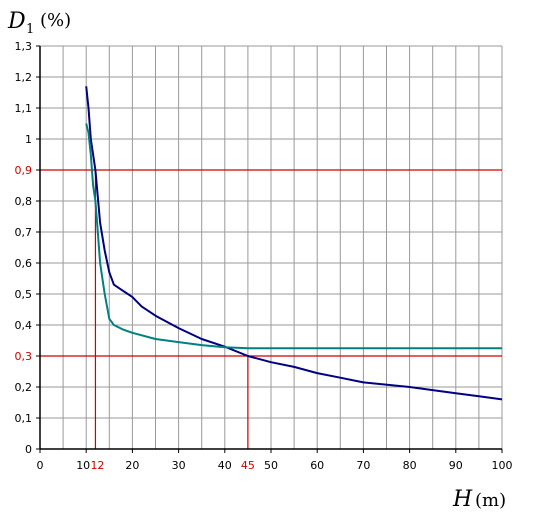 Image resolution: width=540 pixels, height=514 pixels. What do you see at coordinates (24, 248) in the screenshot?
I see `y-tick-labels: 0 0,1 0,2 0,3 0,4 0,5 0,6 0,7 0,8 0,9 1 1,1 1,2 1,3` at bounding box center [24, 248].